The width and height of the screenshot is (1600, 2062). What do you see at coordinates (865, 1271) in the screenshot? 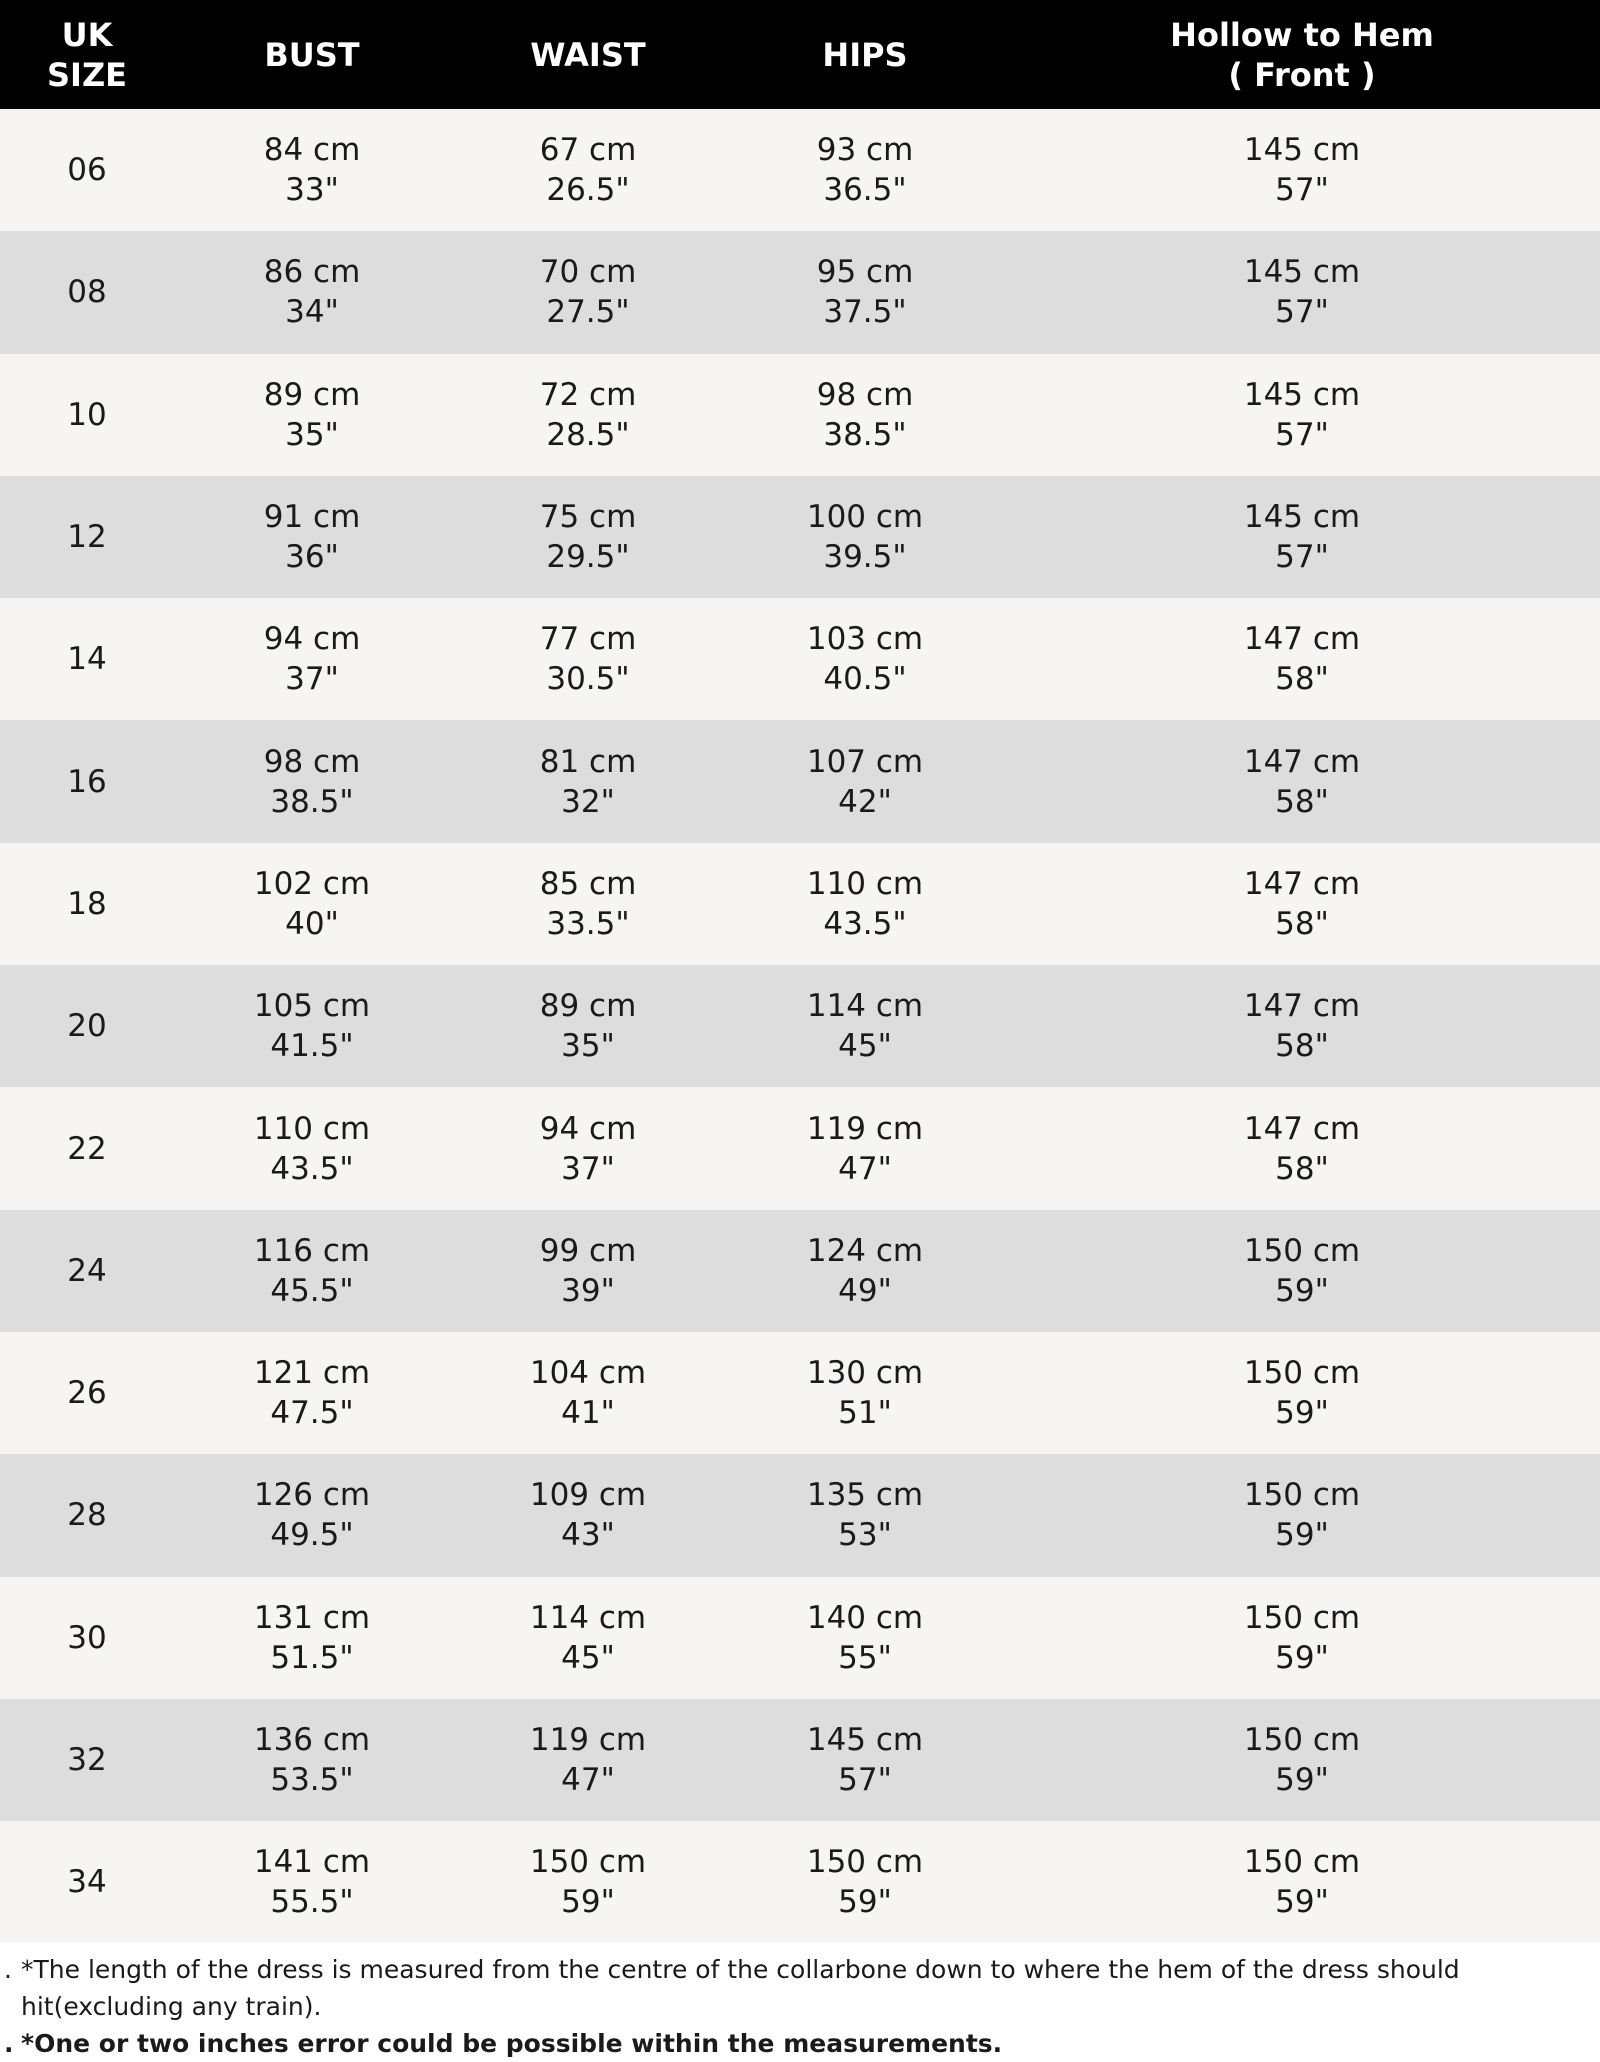
I see `cell-hips: 124 cm 49"` at bounding box center [865, 1271].